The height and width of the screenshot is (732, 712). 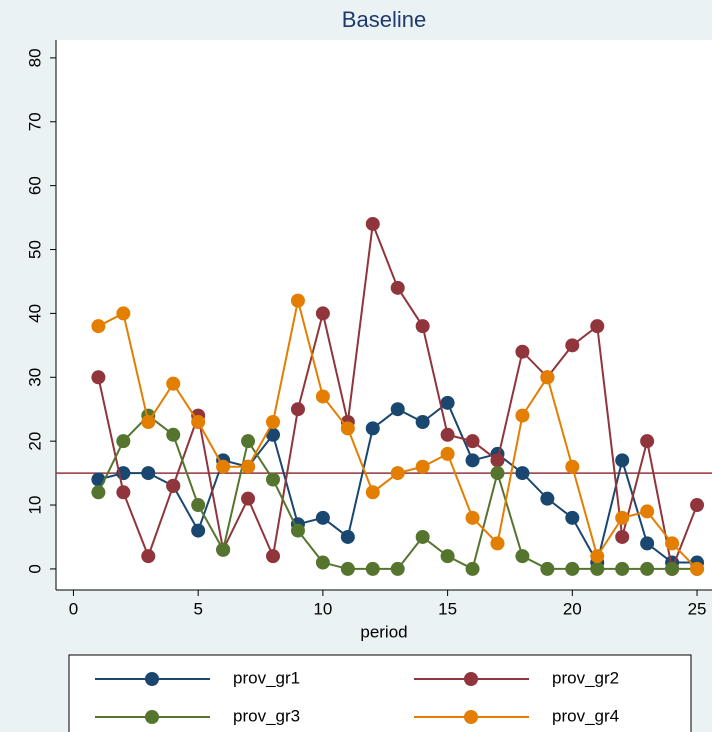 I want to click on chart-title: Baseline, so click(x=384, y=19).